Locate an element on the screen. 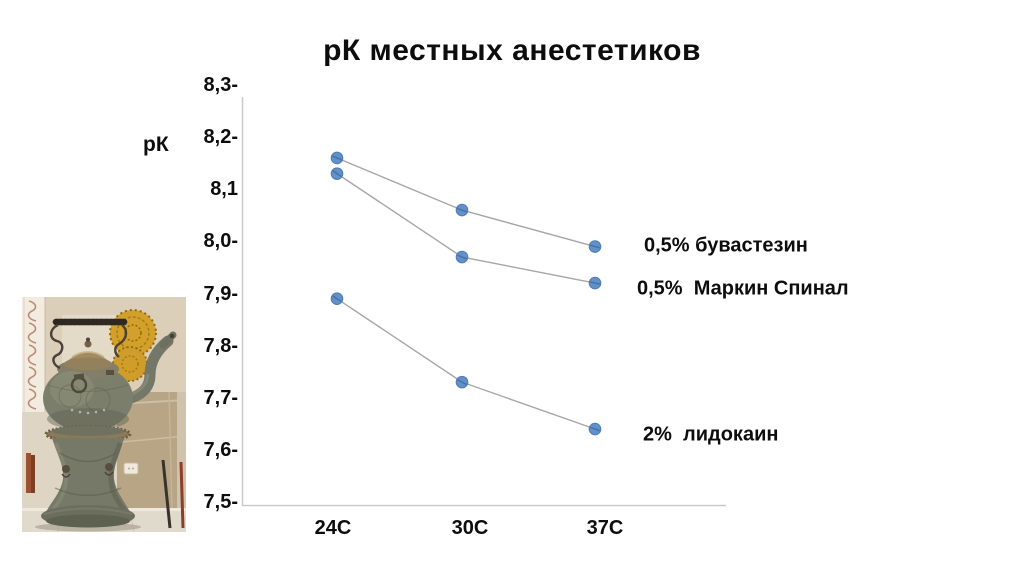 Image resolution: width=1024 pixels, height=576 pixels. photo-red-object is located at coordinates (28, 473).